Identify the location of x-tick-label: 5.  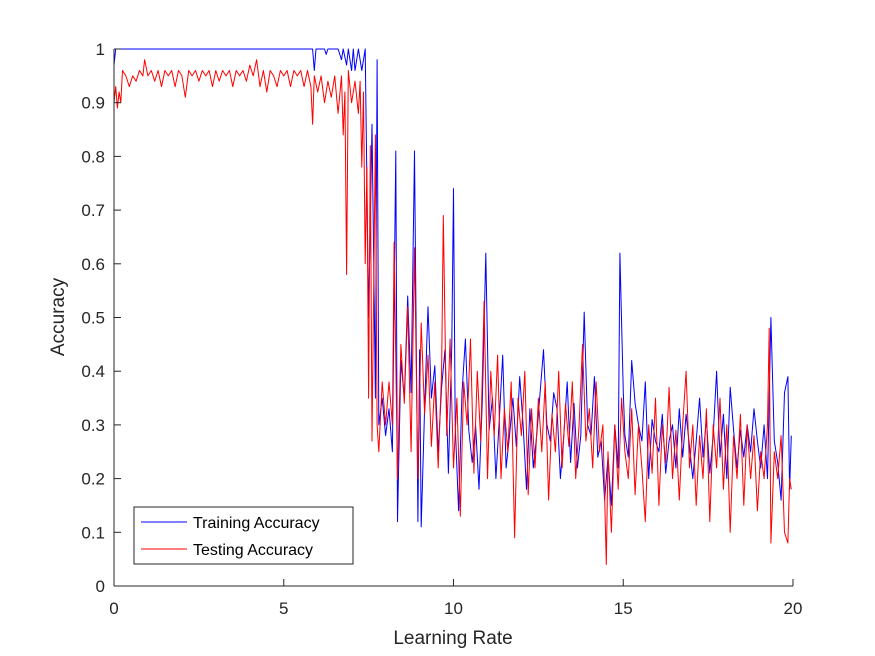
(283, 608).